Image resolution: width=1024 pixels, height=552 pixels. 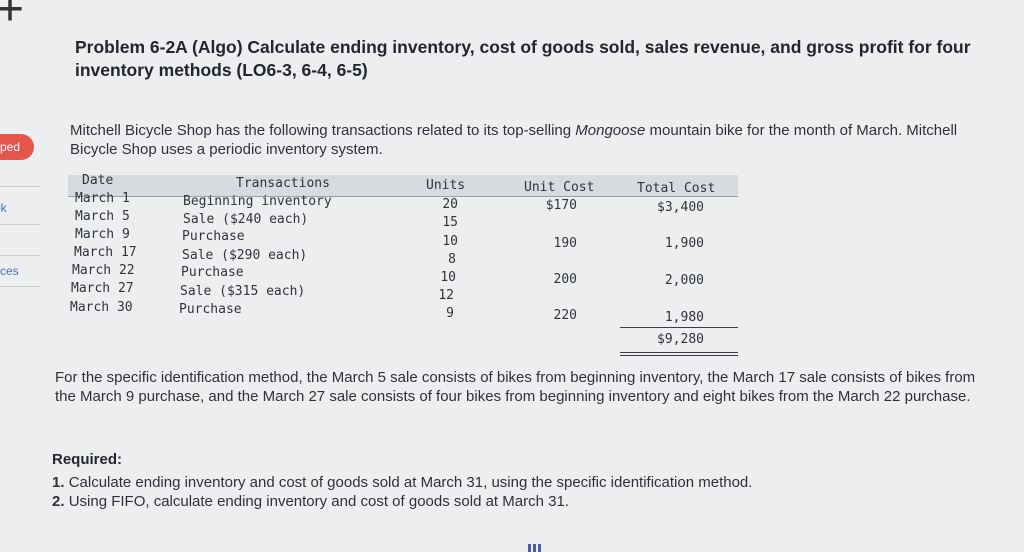 I want to click on drag-handle-icon, so click(x=535, y=548).